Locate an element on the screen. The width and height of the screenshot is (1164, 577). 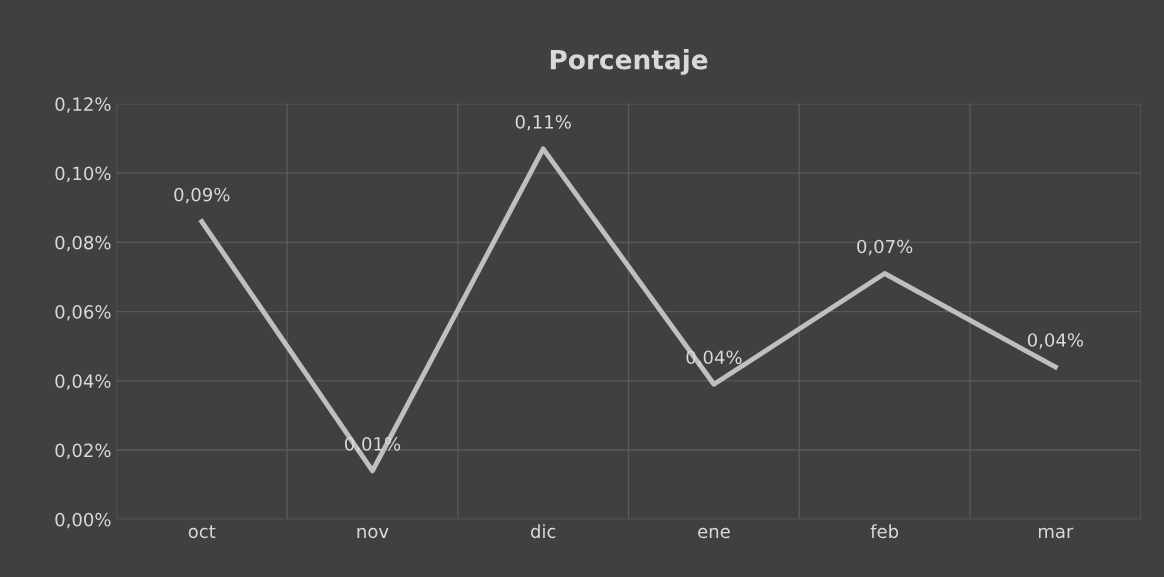
x-tick-label: mar is located at coordinates (1056, 533).